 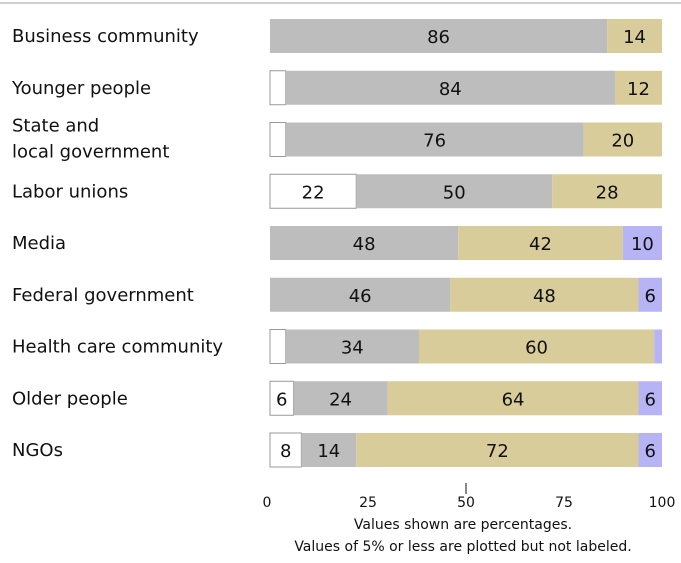 I want to click on data-label-state-and-local-government-1: 76, so click(x=434, y=141).